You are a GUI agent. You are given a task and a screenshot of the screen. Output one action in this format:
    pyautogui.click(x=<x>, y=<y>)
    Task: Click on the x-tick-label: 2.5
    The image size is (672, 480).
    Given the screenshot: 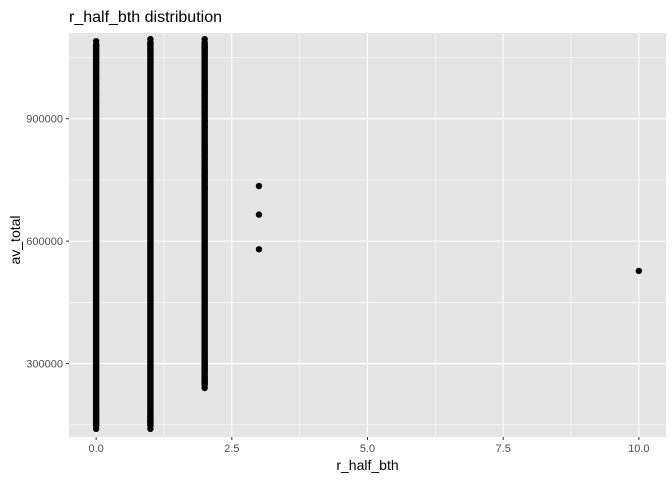 What is the action you would take?
    pyautogui.click(x=231, y=449)
    